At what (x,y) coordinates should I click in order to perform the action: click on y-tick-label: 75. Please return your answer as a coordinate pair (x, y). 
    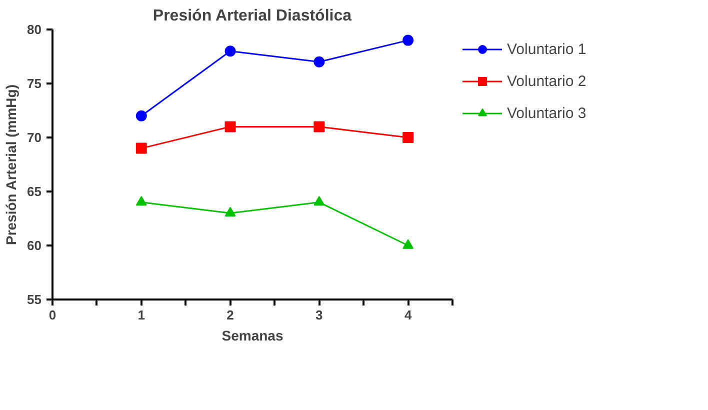
    Looking at the image, I should click on (34, 83).